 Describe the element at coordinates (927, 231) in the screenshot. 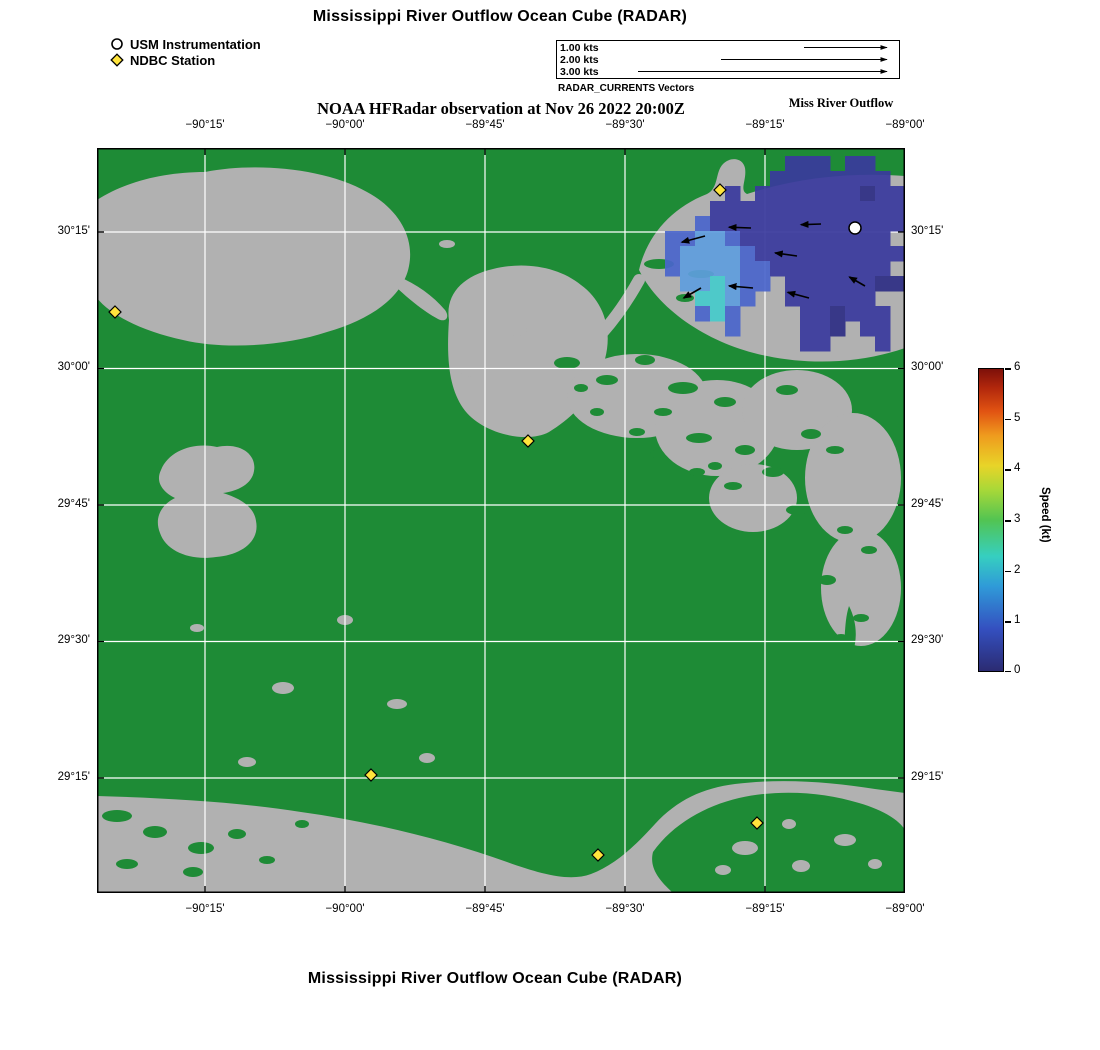

I see `lat-tick-label-right: 30°15'` at that location.